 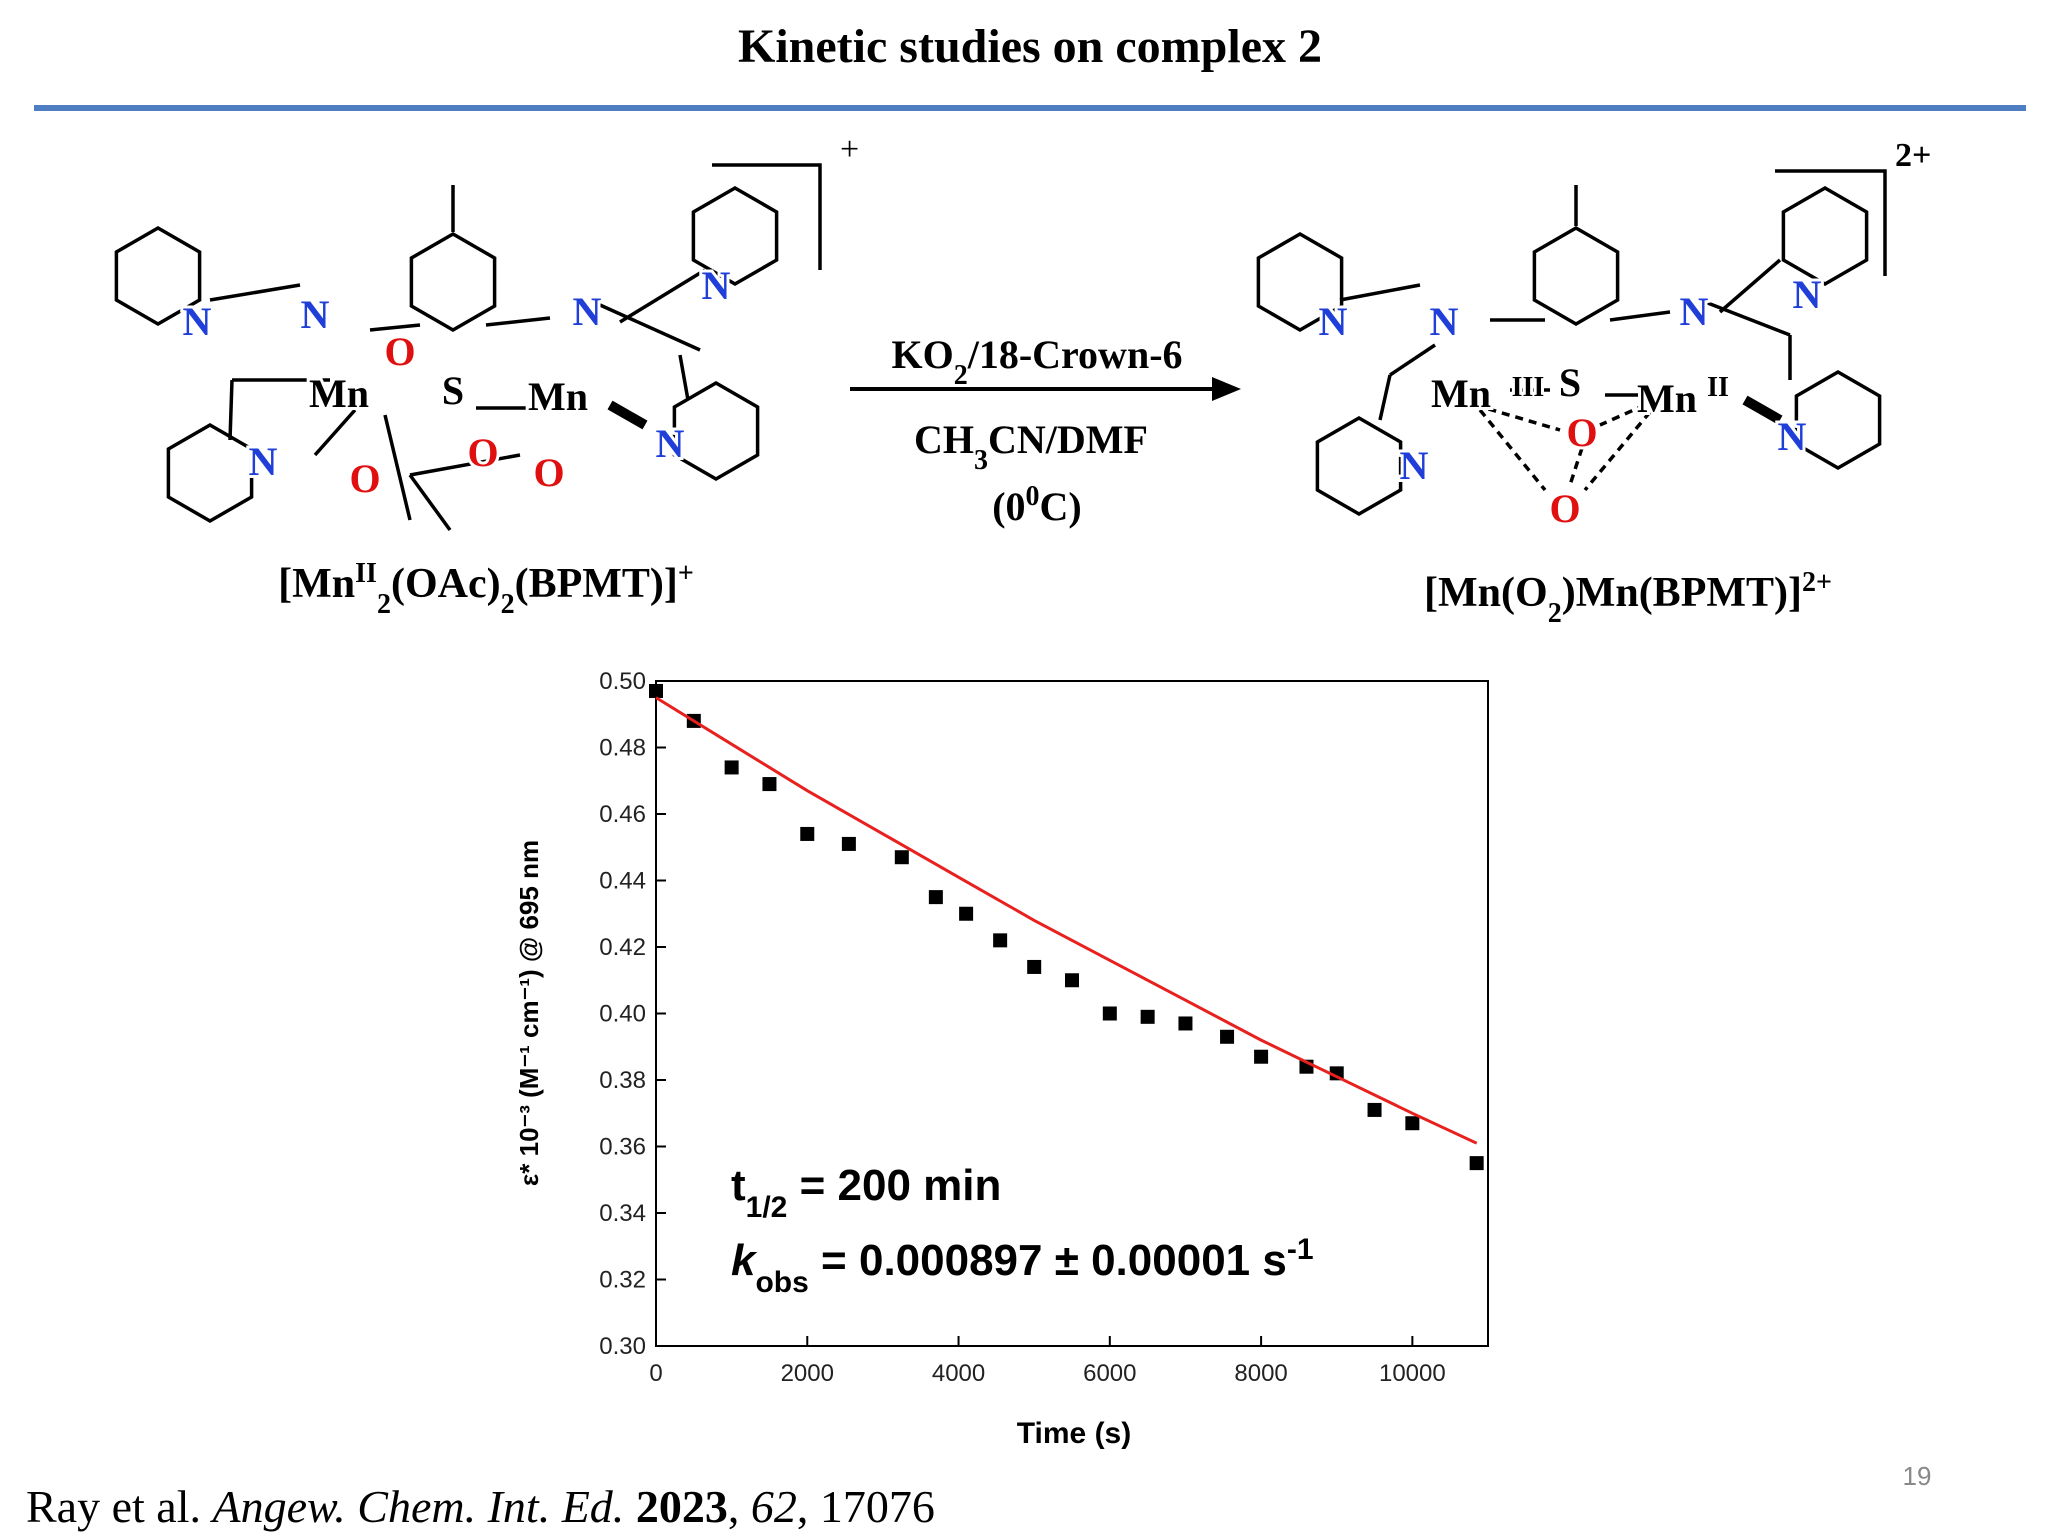 I want to click on temperature: (00C), so click(x=1037, y=505).